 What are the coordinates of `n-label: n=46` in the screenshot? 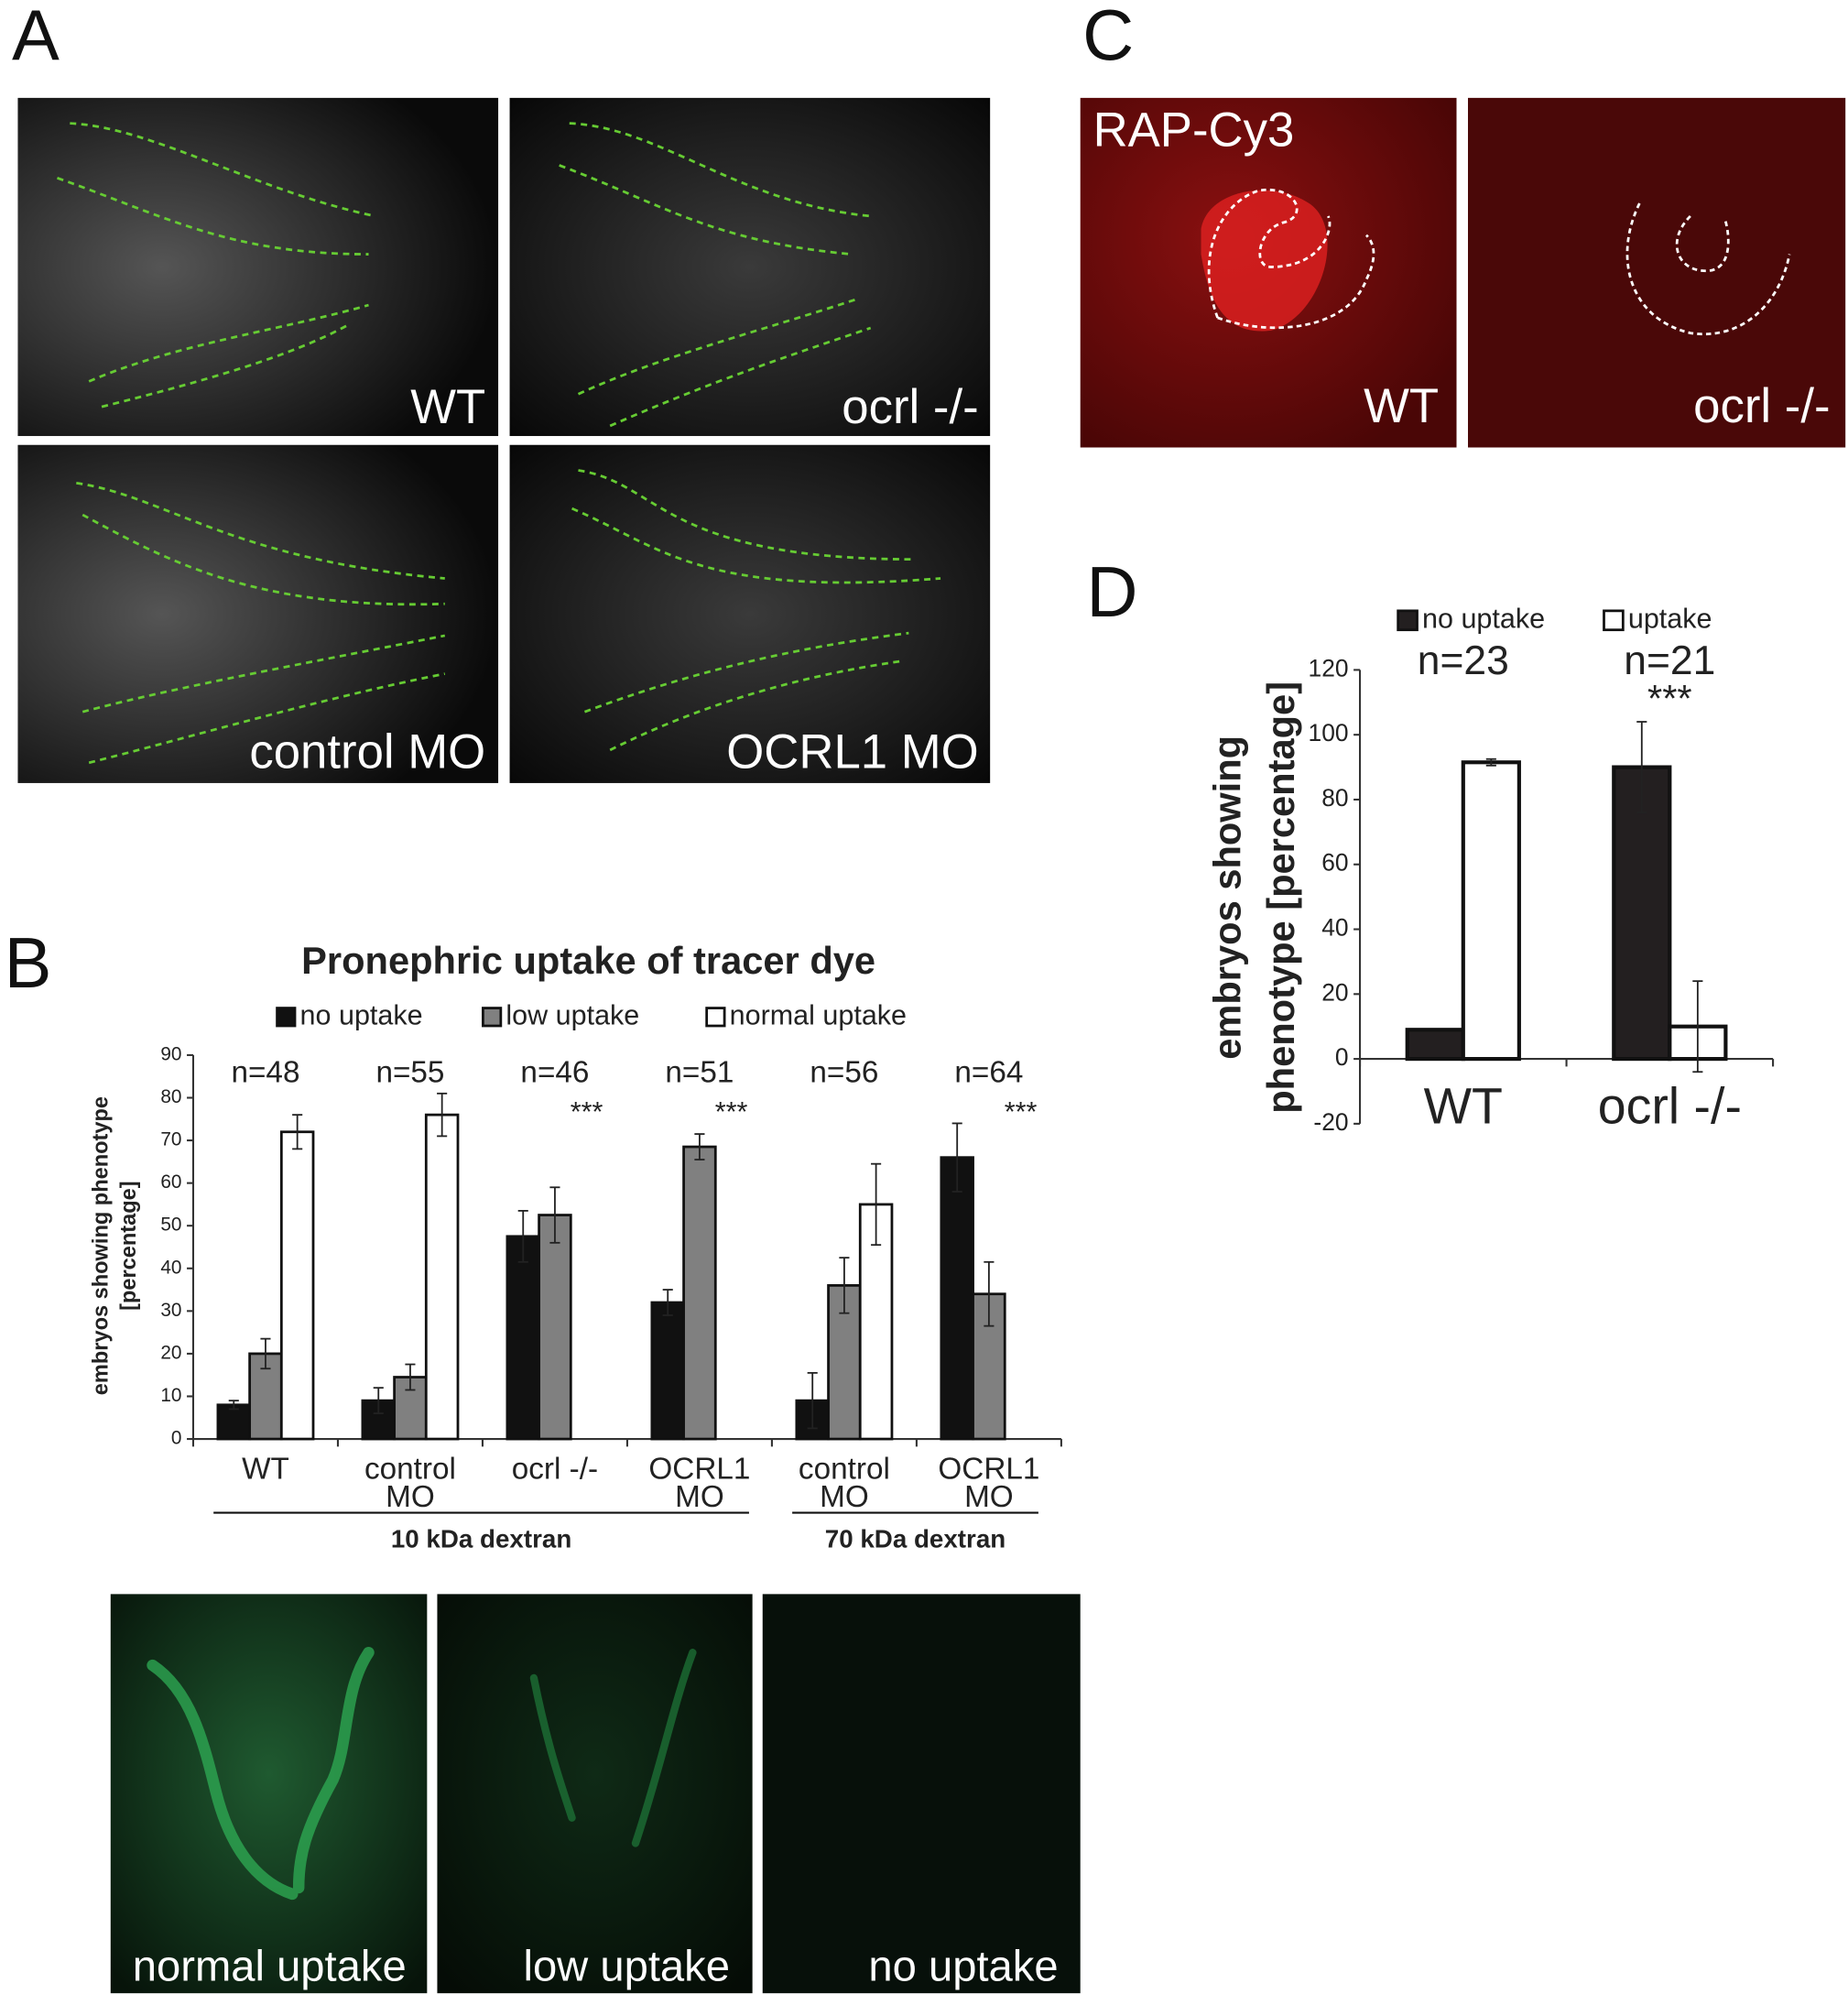 It's located at (555, 1073).